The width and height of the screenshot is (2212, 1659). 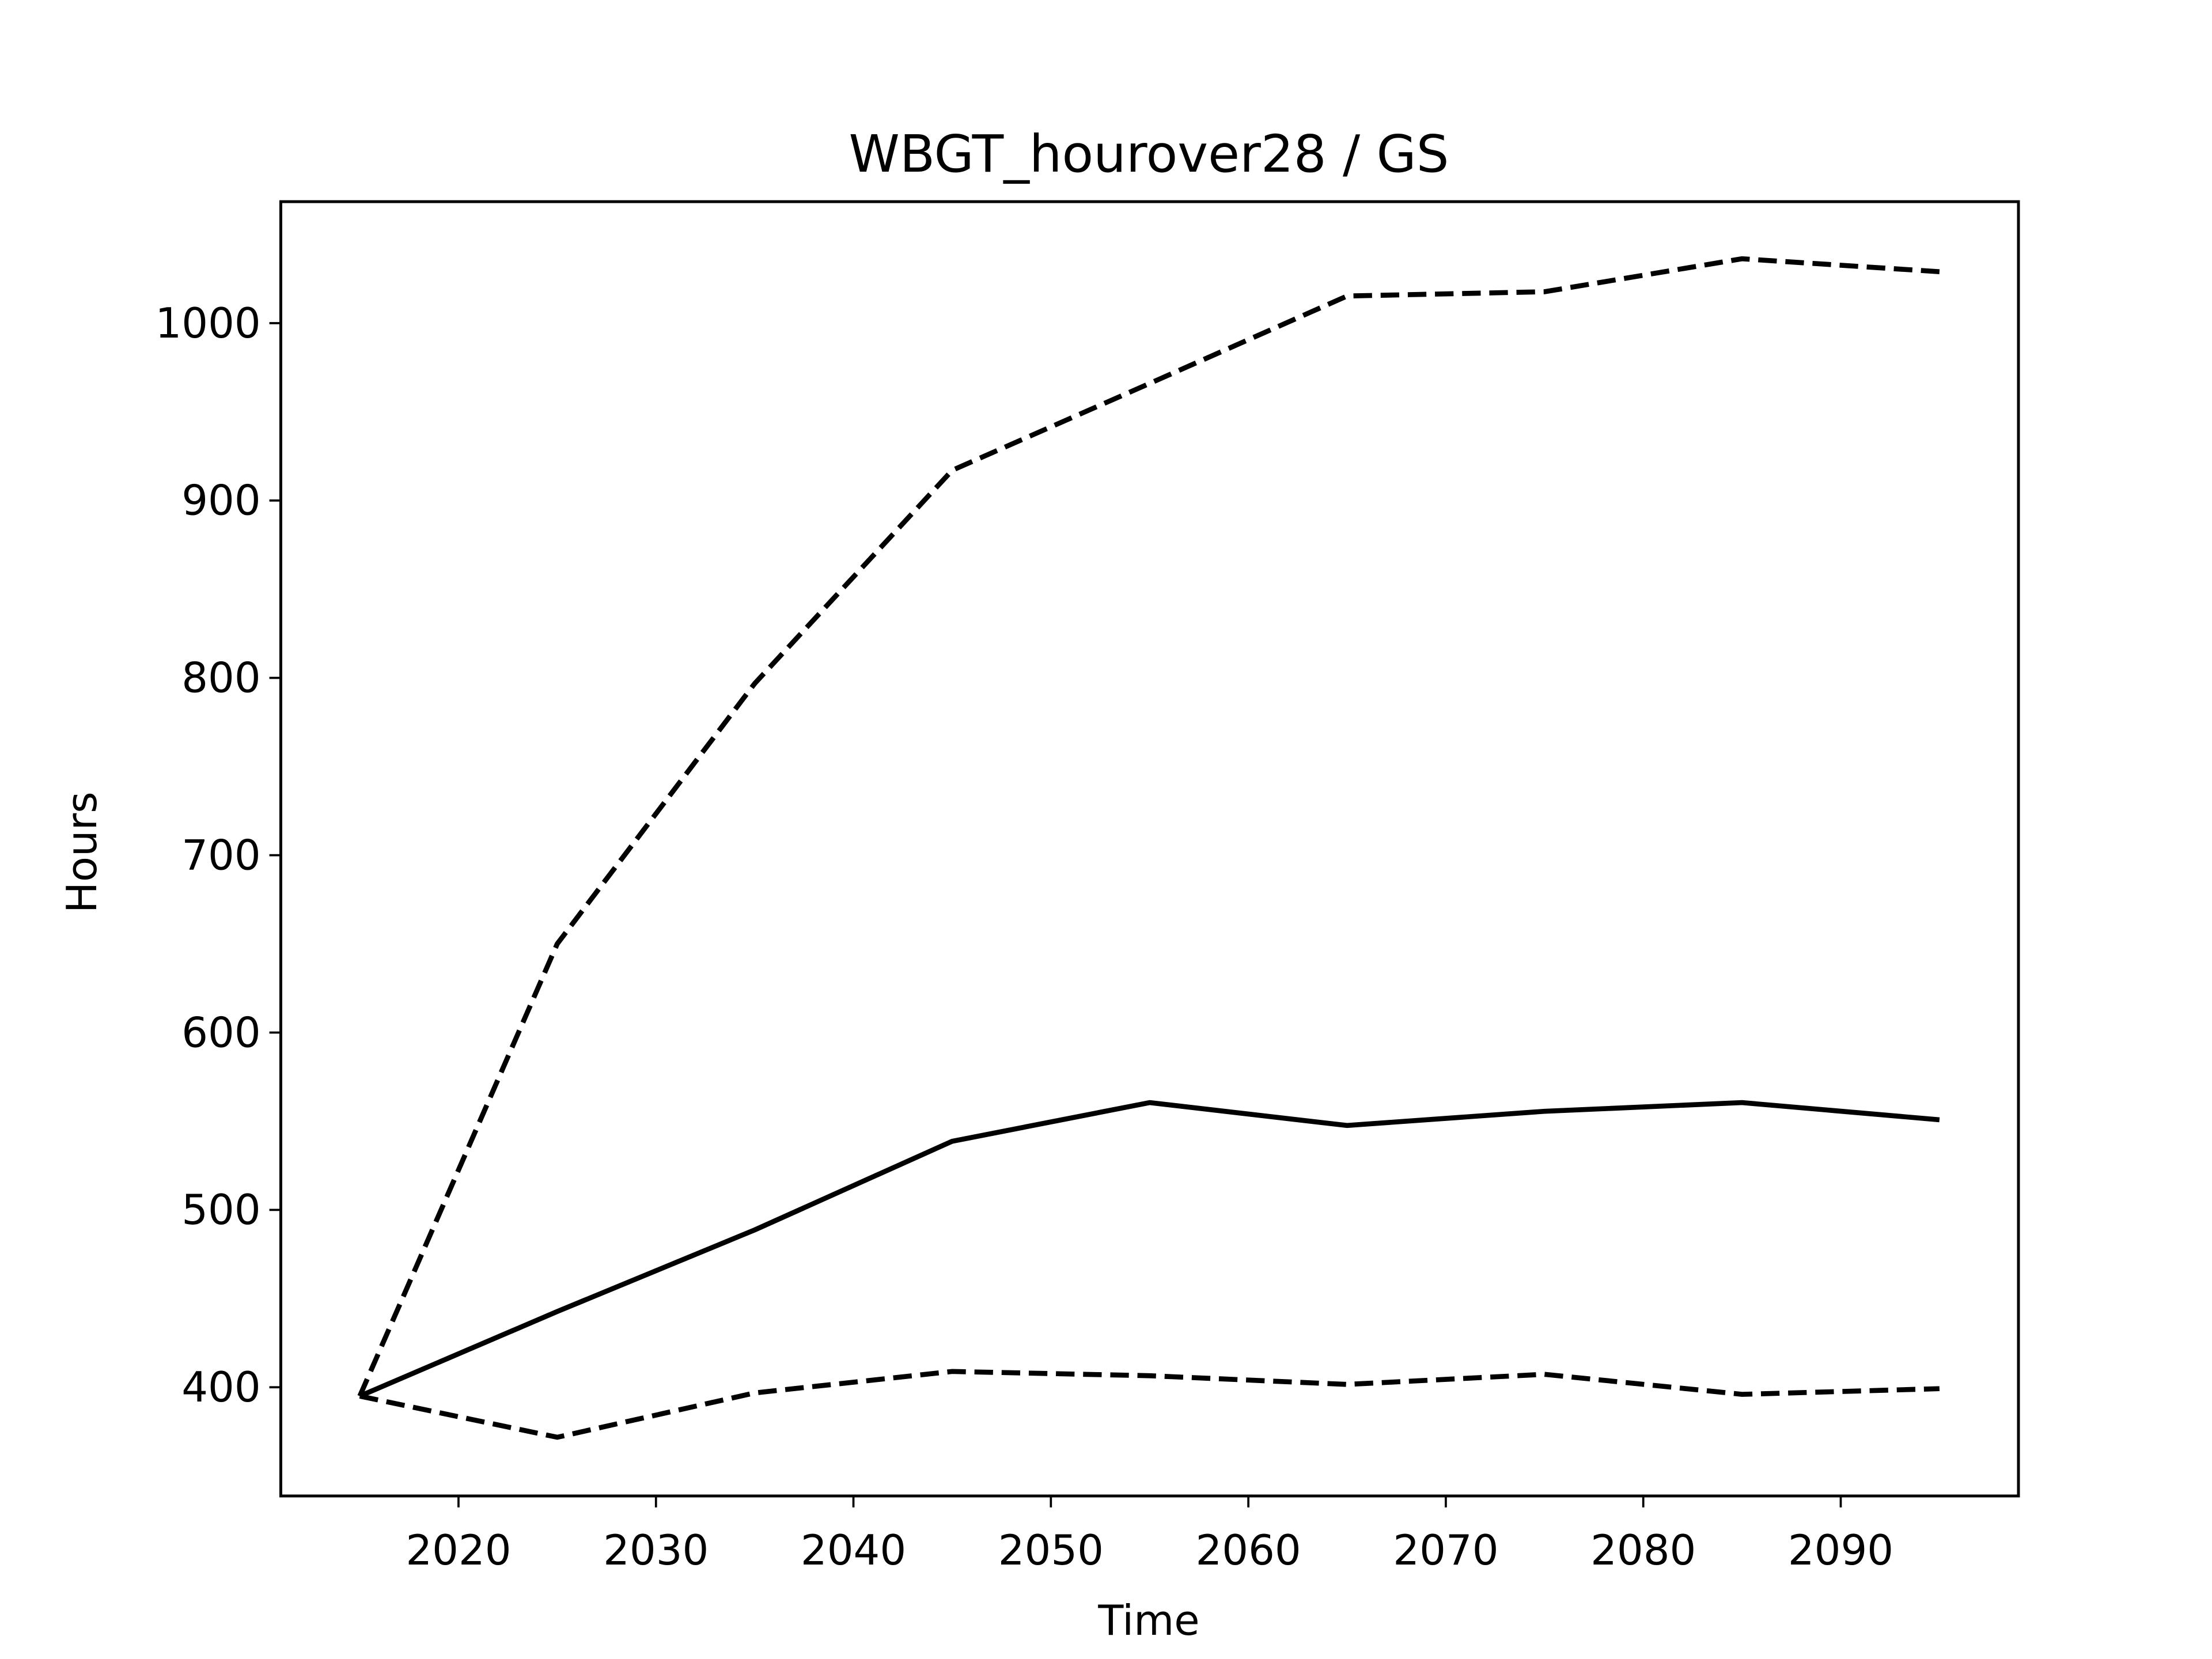 I want to click on x-tick-label: 2020, so click(x=458, y=1550).